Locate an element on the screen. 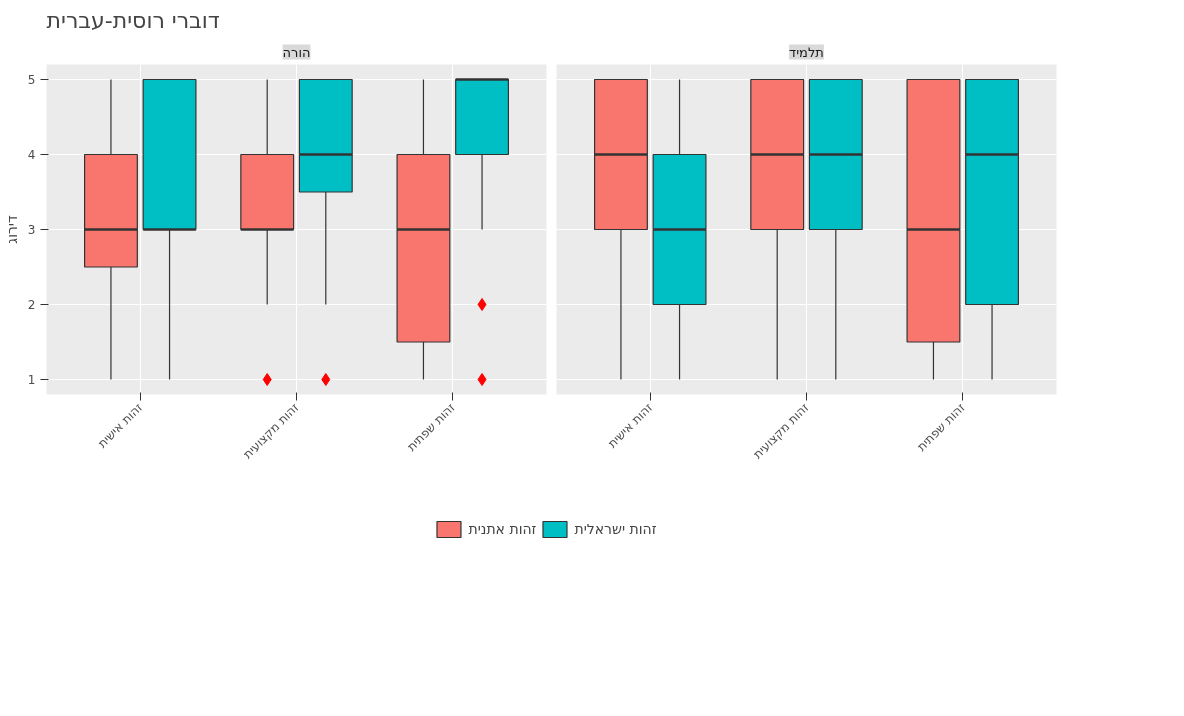 The height and width of the screenshot is (716, 1184). legend-label: זהות ישראלית is located at coordinates (615, 529).